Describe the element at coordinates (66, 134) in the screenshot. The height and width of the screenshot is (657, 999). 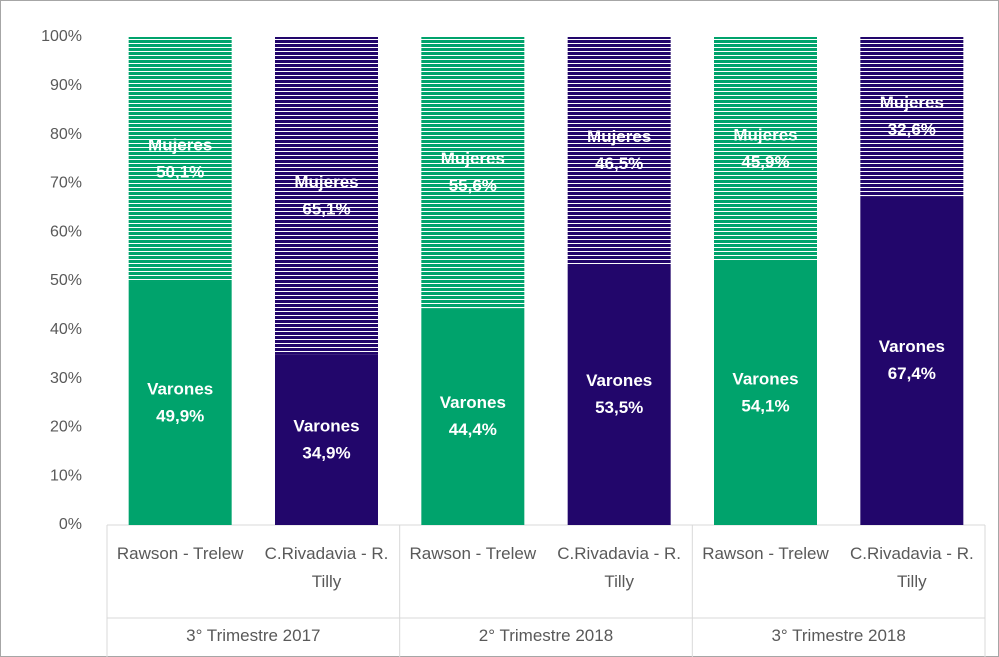
I see `y-tick-label: 80%` at that location.